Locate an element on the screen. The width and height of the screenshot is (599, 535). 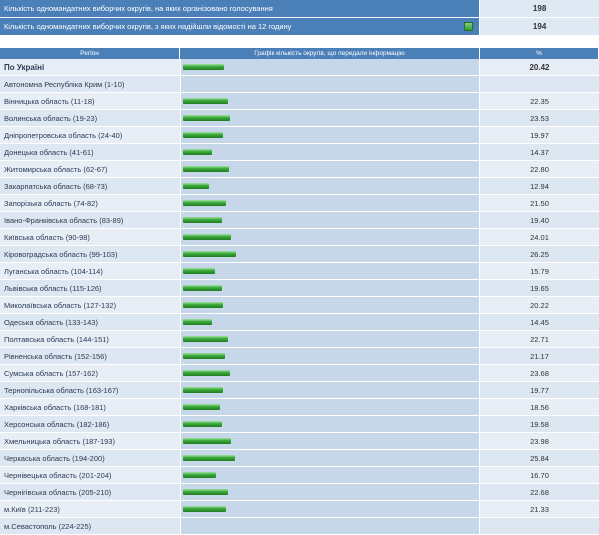
header-region: Регіон is located at coordinates (90, 53).